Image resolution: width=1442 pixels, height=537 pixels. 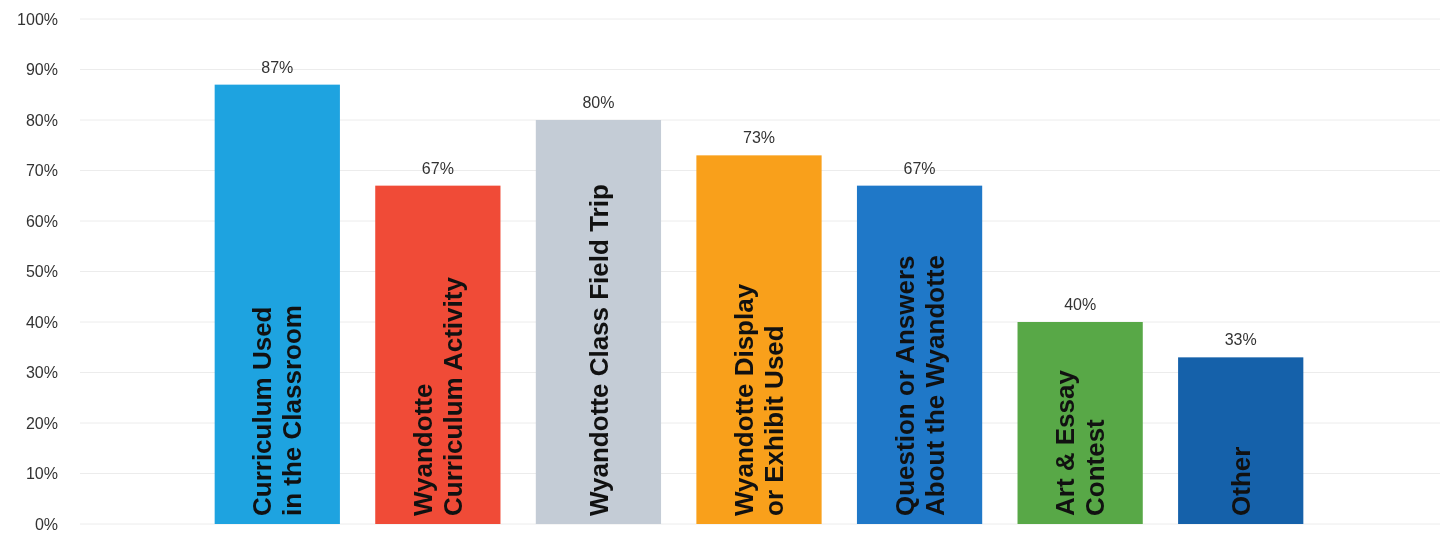 I want to click on x-tick-label: Wyandotte Class Field Trip, so click(x=598, y=350).